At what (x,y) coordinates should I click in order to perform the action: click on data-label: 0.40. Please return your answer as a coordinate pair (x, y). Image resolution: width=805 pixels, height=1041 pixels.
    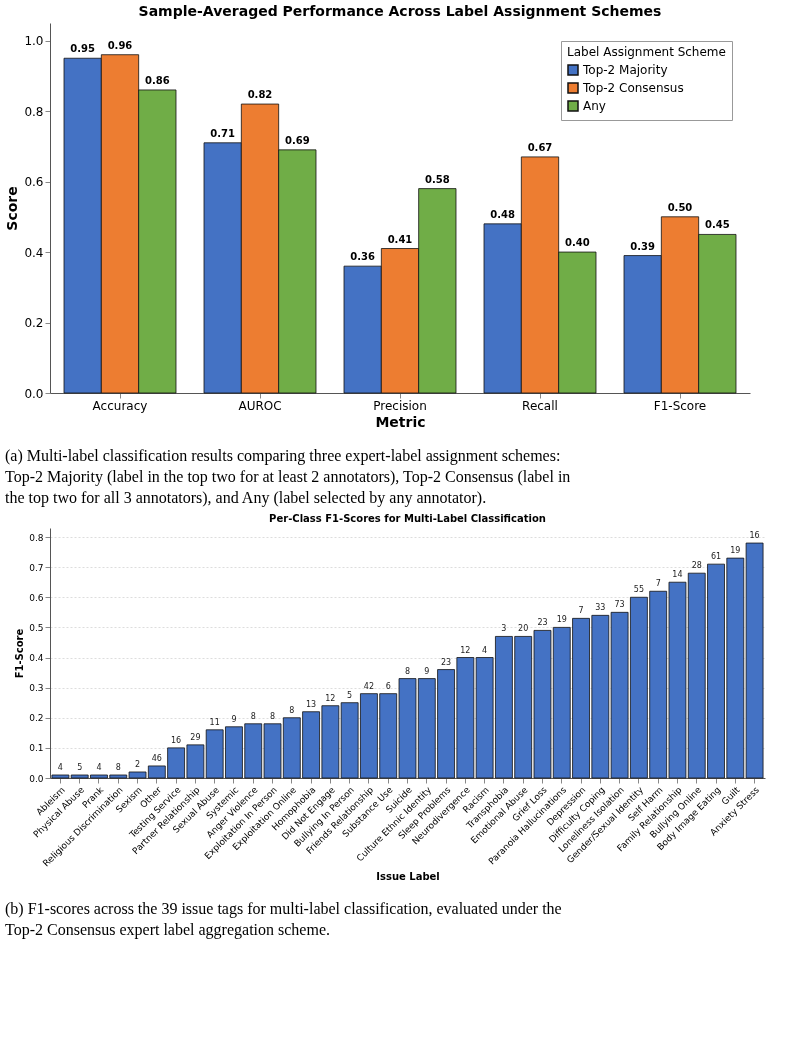
    Looking at the image, I should click on (577, 243).